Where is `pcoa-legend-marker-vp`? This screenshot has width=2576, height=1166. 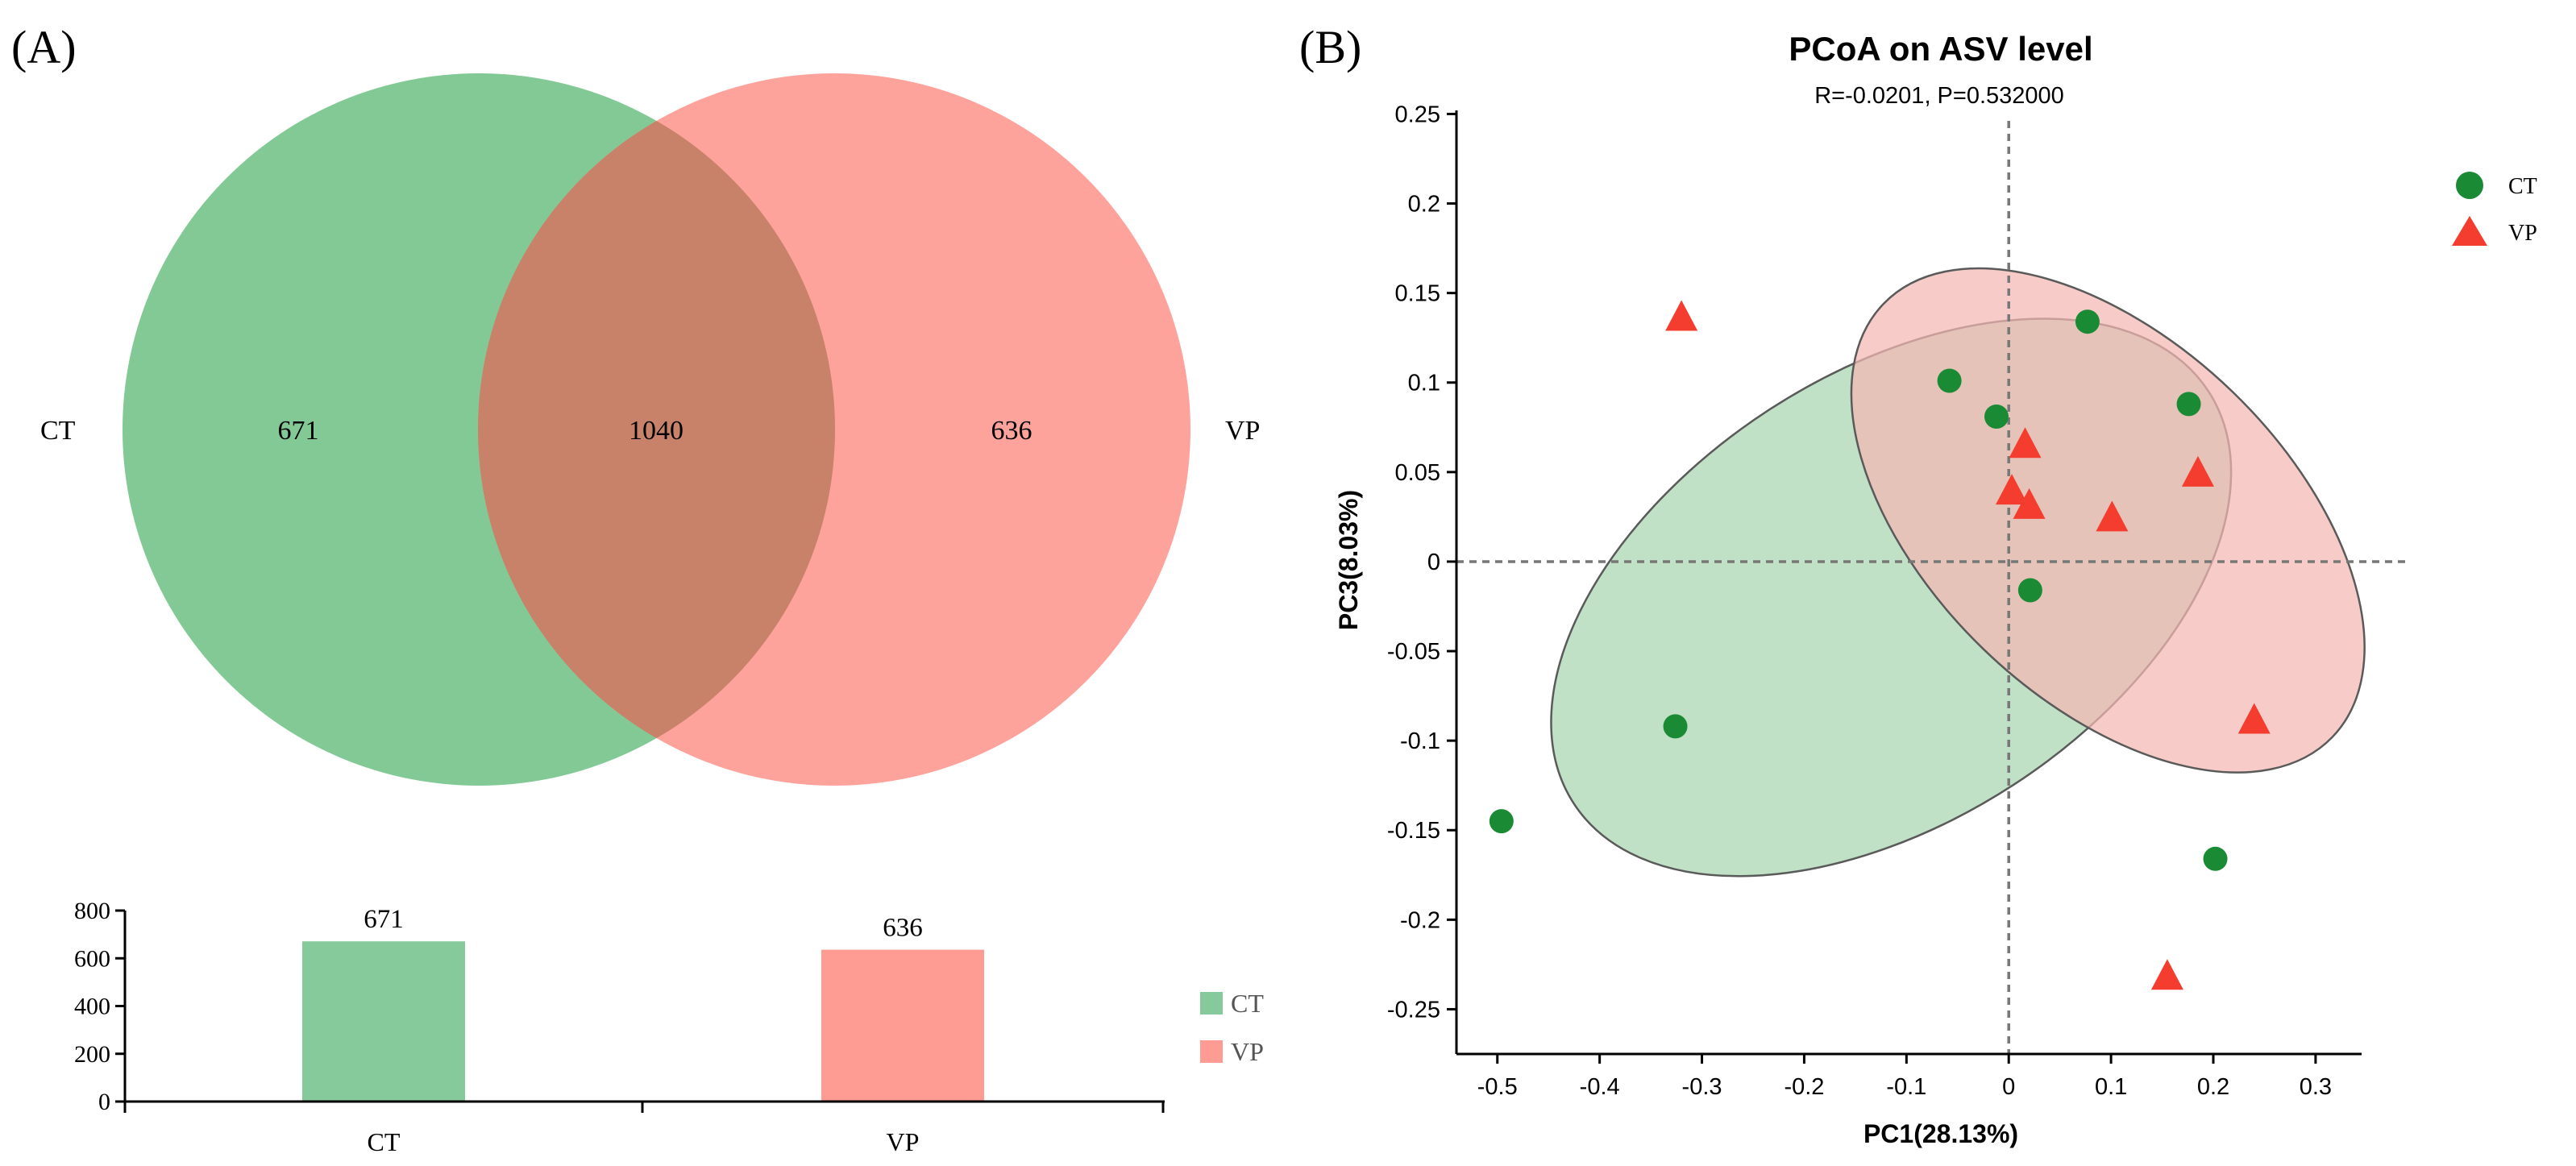
pcoa-legend-marker-vp is located at coordinates (2469, 231).